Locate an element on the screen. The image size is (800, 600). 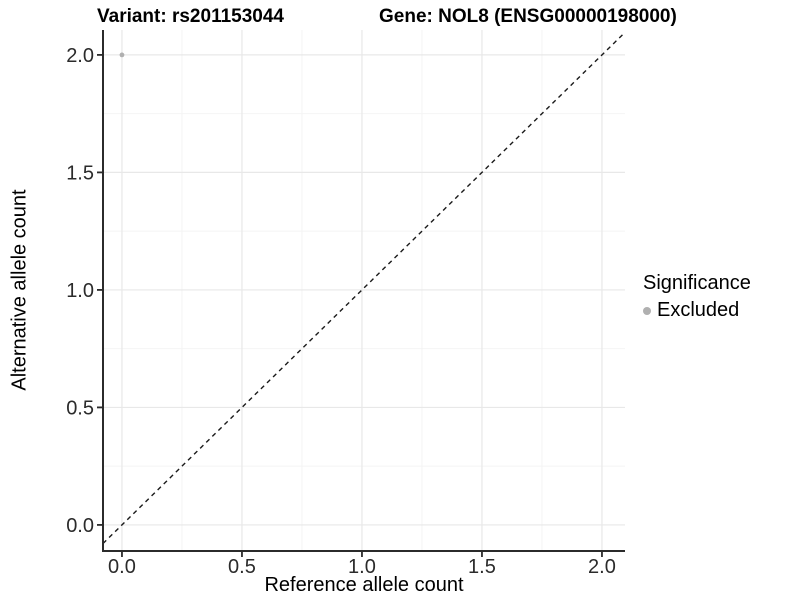
y-tick-label: 0.5 is located at coordinates (80, 408).